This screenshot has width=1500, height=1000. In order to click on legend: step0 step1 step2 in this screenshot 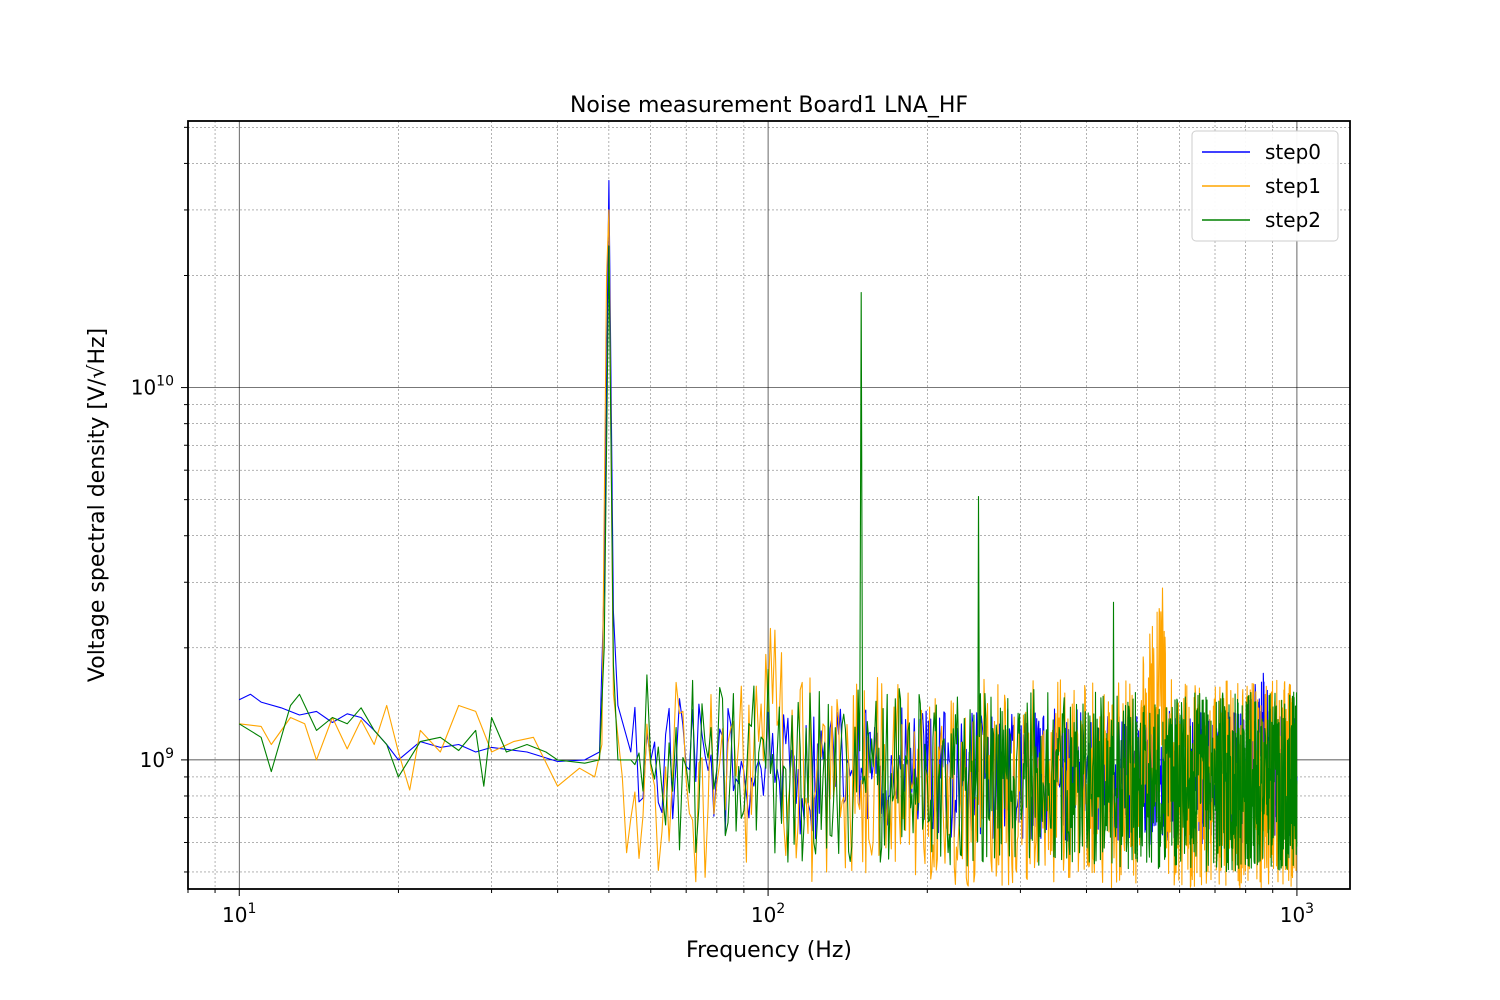, I will do `click(1265, 186)`.